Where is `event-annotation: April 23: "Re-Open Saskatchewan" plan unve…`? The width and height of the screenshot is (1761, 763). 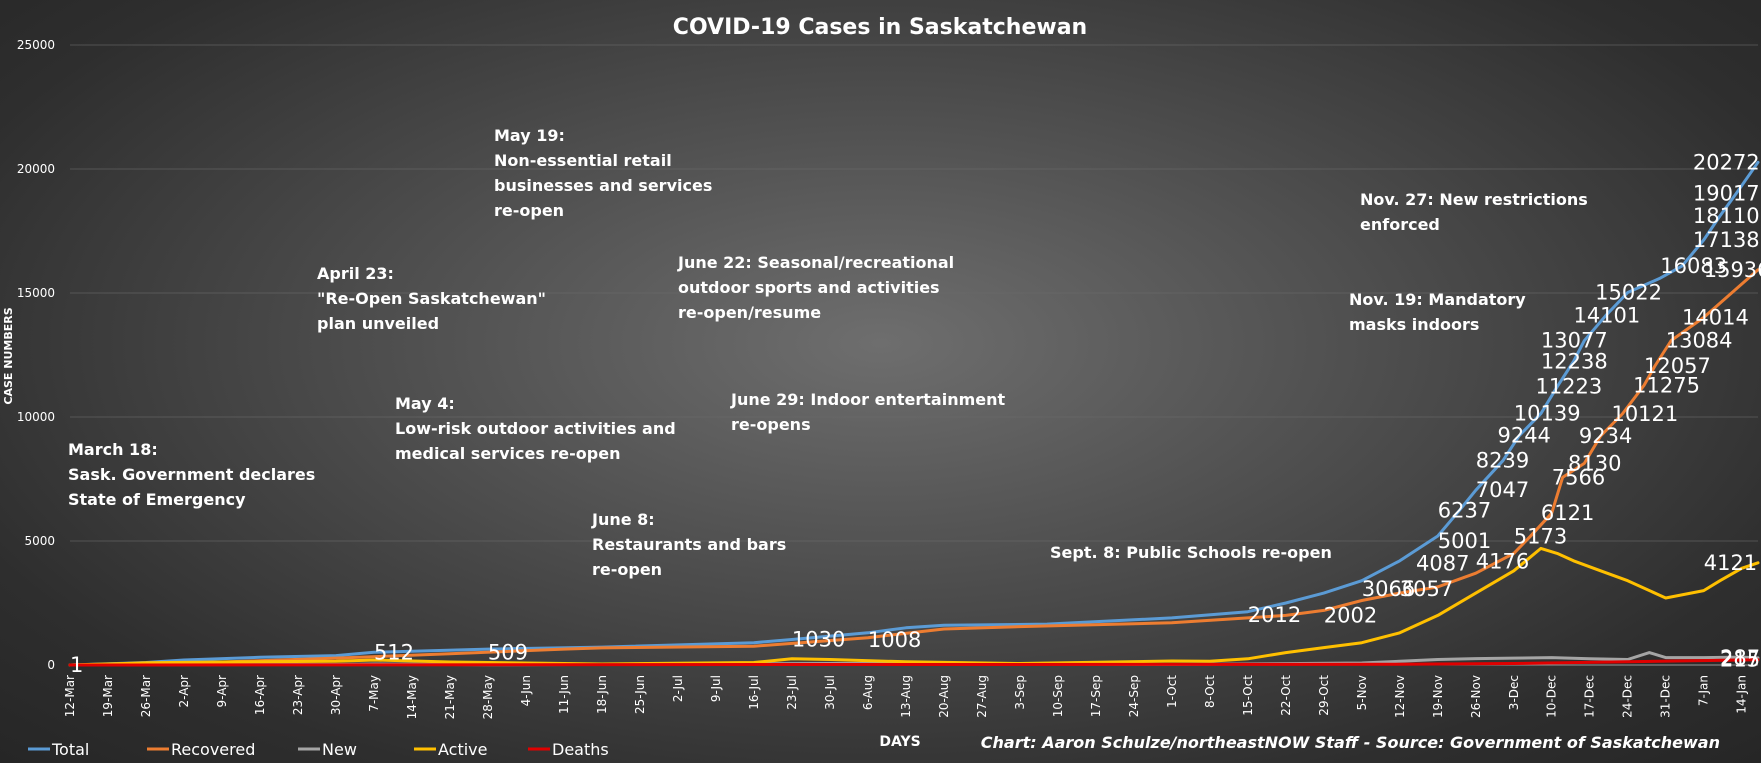 event-annotation: April 23: "Re-Open Saskatchewan" plan unve… is located at coordinates (431, 298).